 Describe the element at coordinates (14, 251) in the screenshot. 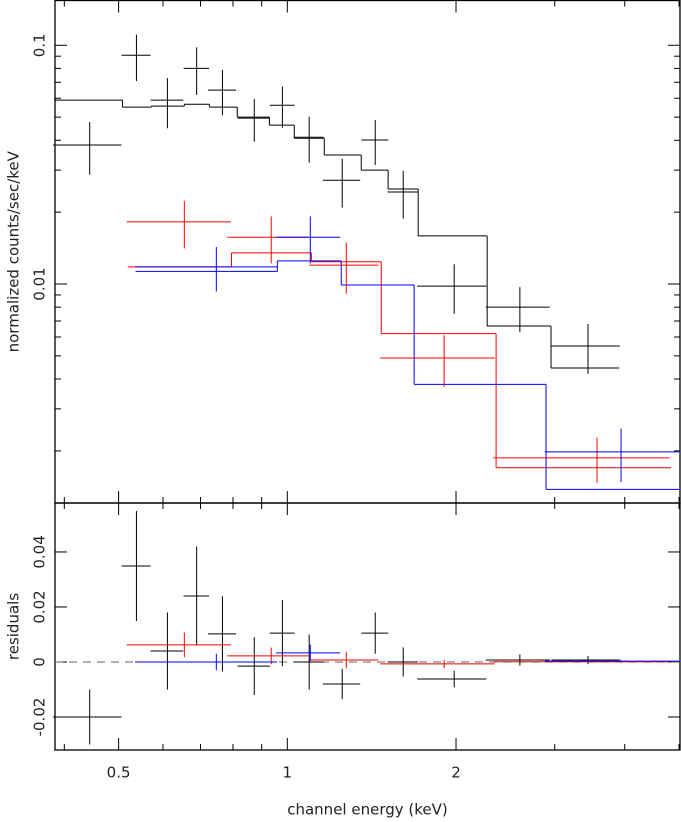

I see `y-axis-label: normalized counts/sec/keV` at that location.